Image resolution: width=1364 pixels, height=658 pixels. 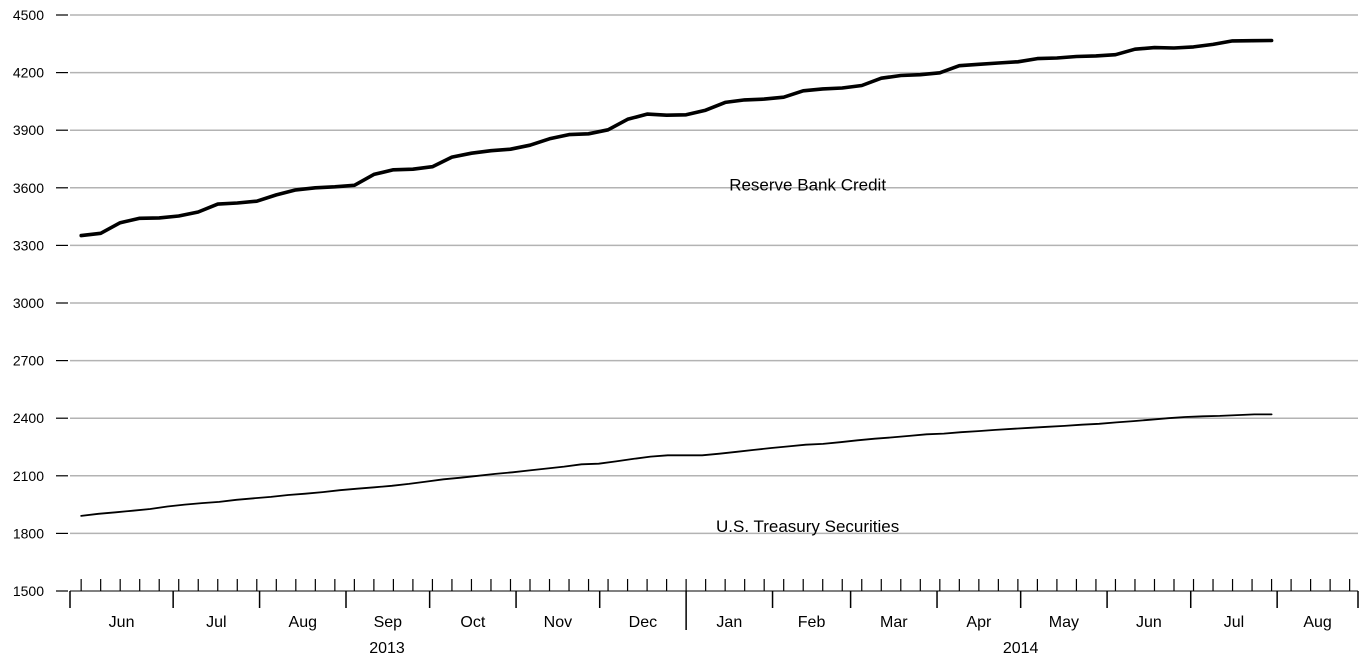 What do you see at coordinates (676, 465) in the screenshot?
I see `treasury-securities-line` at bounding box center [676, 465].